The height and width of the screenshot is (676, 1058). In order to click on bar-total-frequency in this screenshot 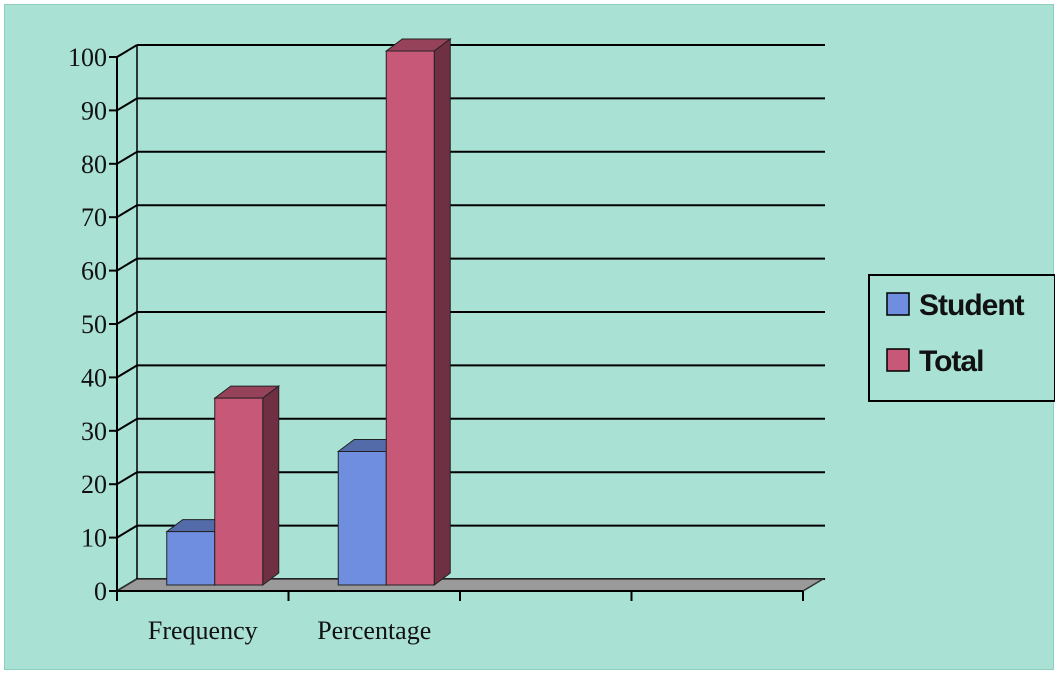, I will do `click(247, 485)`.